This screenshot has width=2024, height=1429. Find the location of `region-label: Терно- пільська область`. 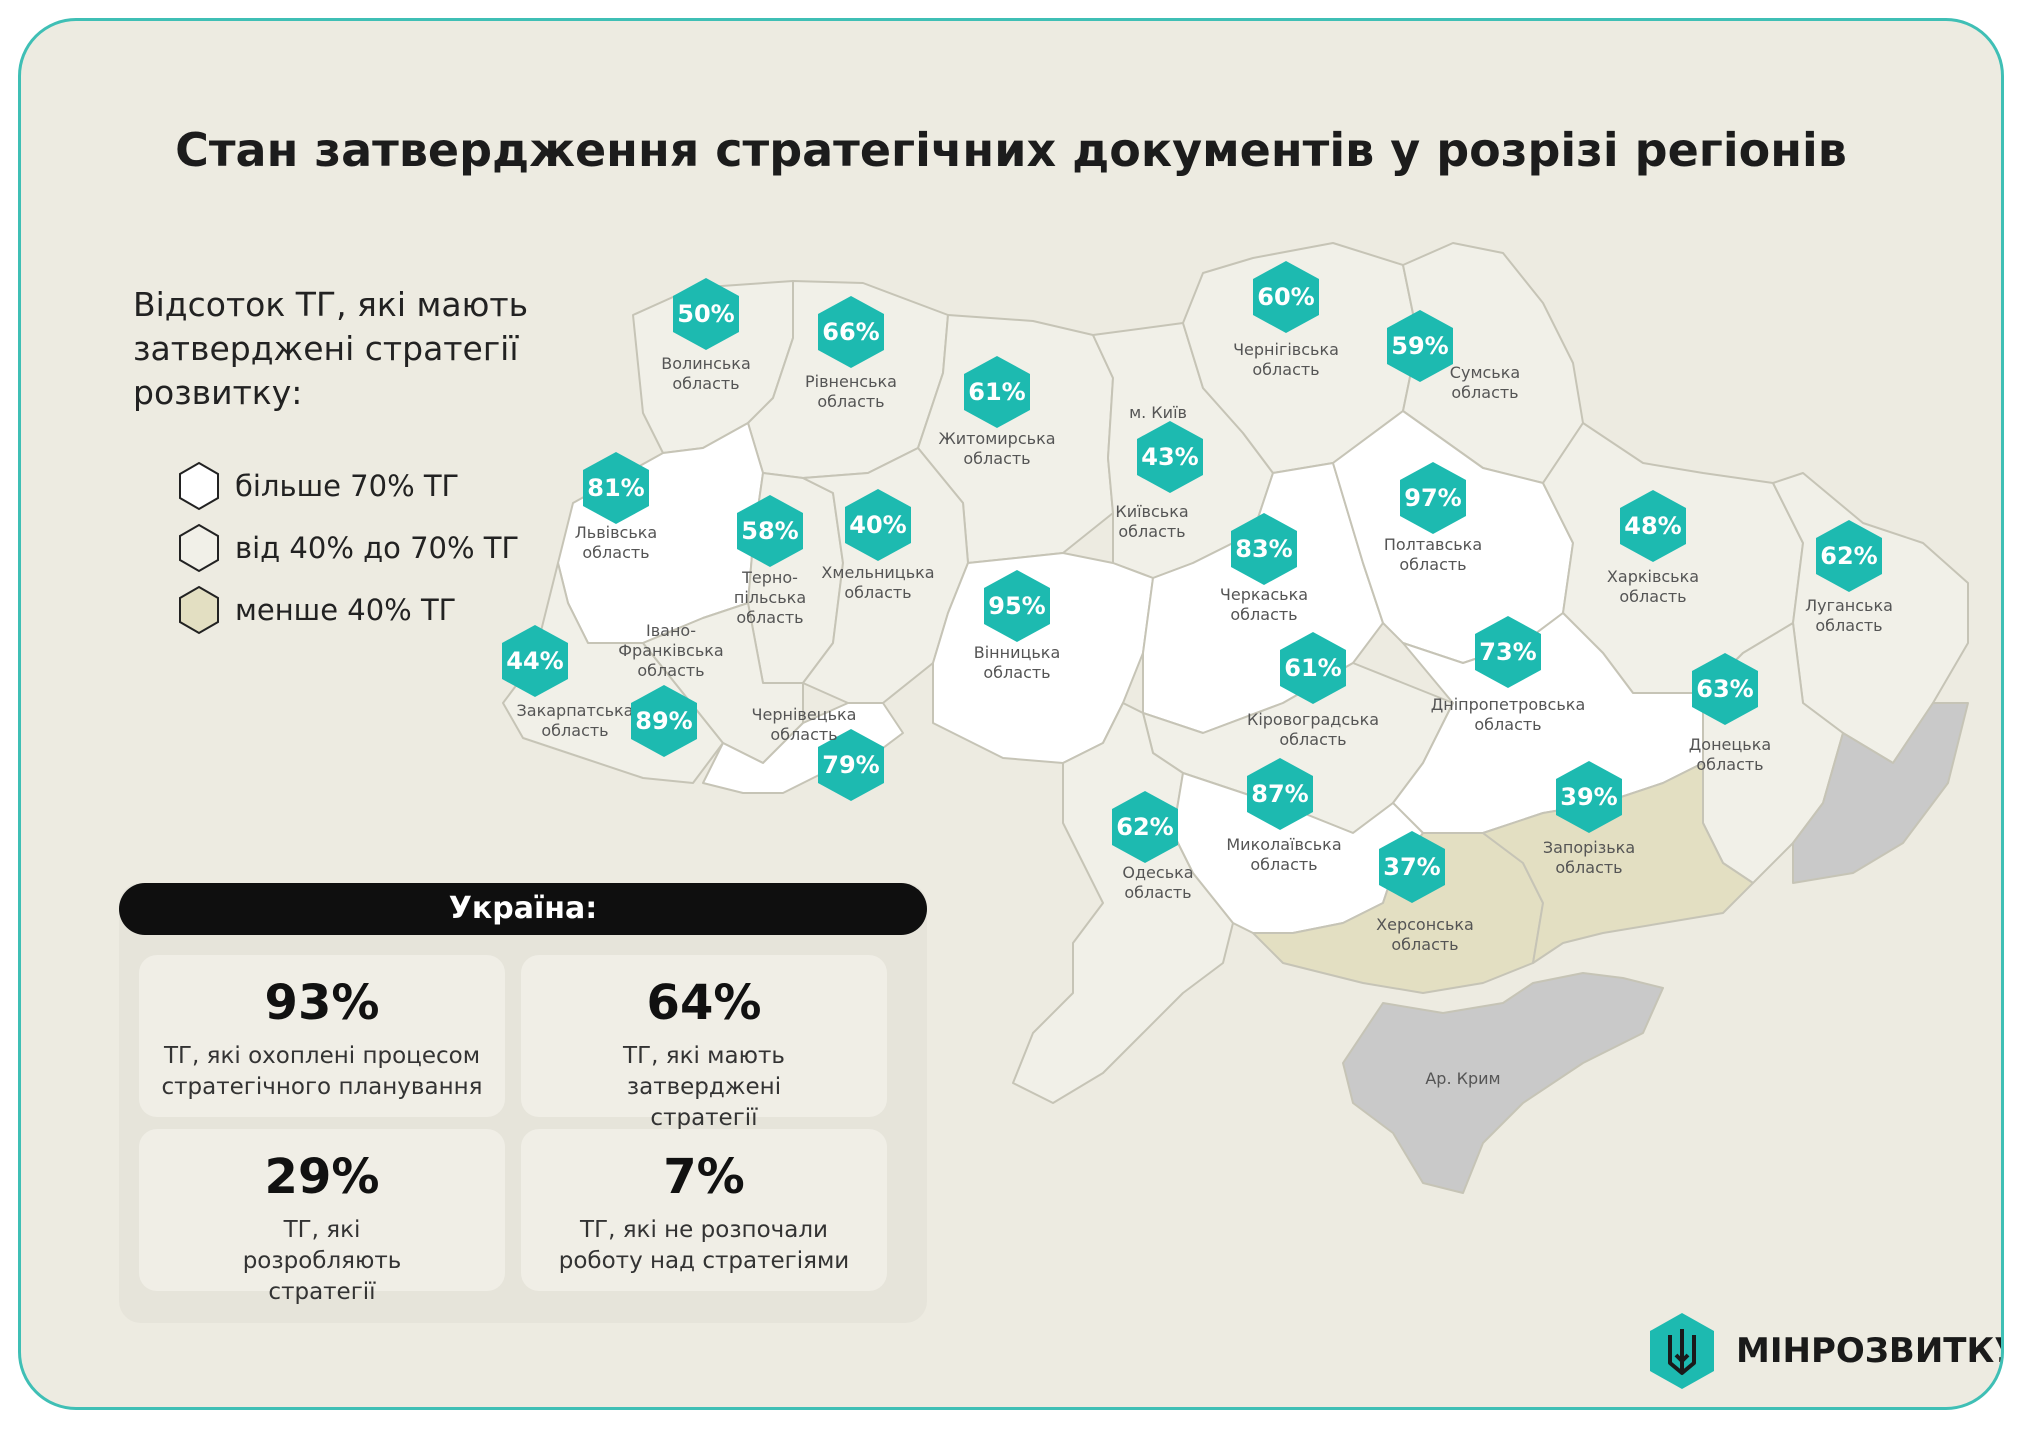

region-label: Терно- пільська область is located at coordinates (770, 597).